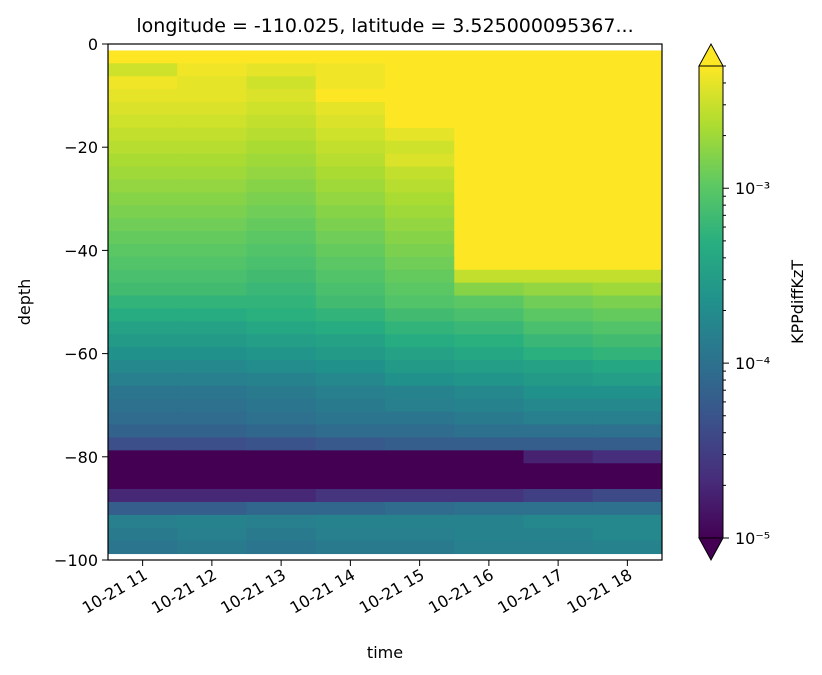 Image resolution: width=822 pixels, height=675 pixels. Describe the element at coordinates (530, 591) in the screenshot. I see `x-tick-label: 10-21 17` at that location.